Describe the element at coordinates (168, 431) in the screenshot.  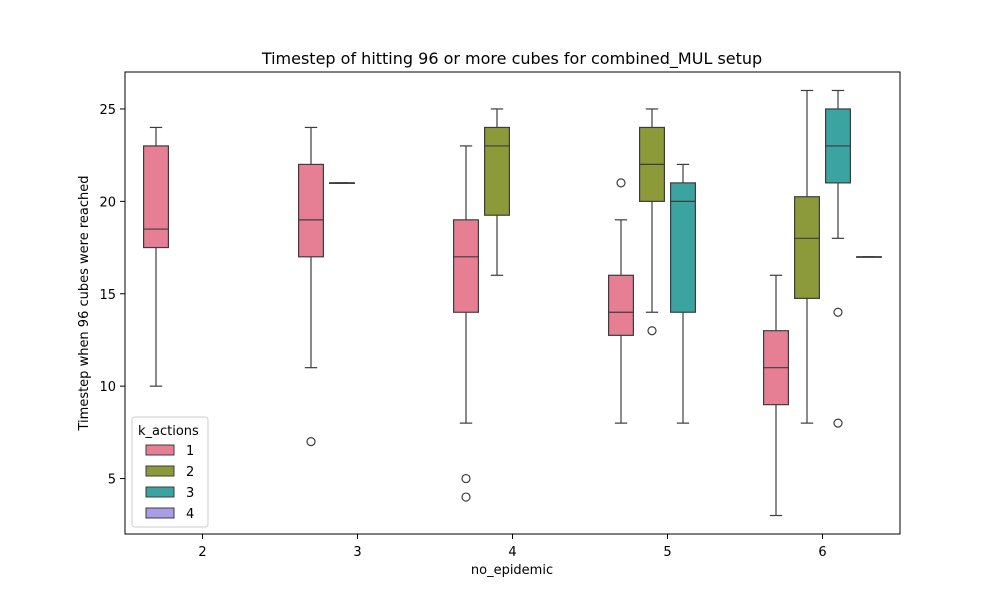
I see `legend-title: k_actions` at that location.